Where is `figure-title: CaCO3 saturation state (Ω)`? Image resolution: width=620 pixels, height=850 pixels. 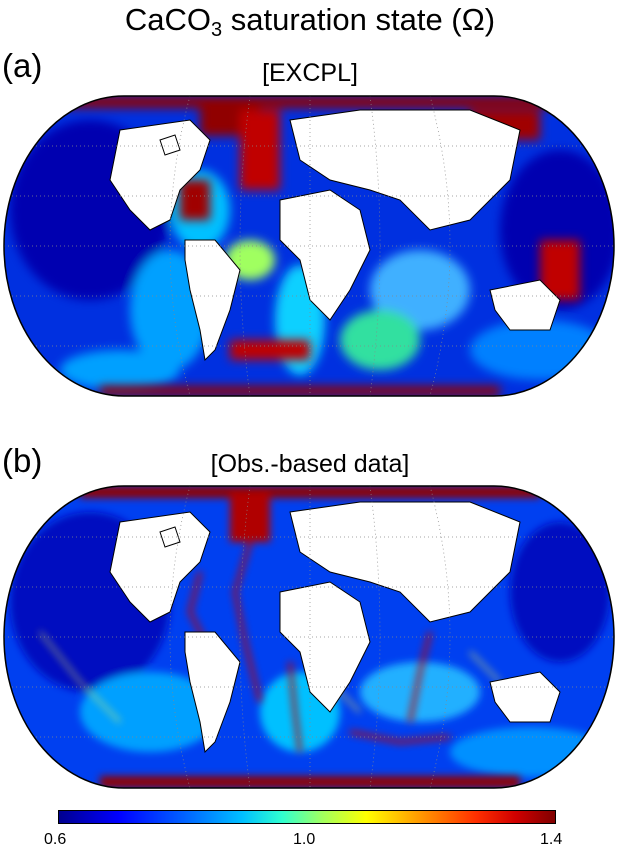
figure-title: CaCO3 saturation state (Ω) is located at coordinates (310, 25).